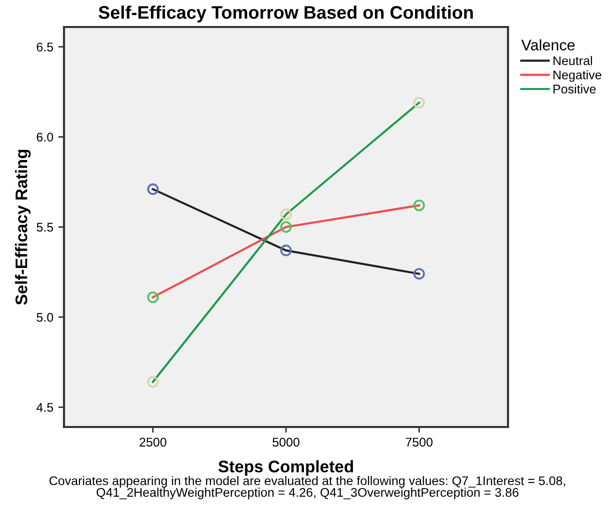 Image resolution: width=615 pixels, height=520 pixels. I want to click on x-axis-title: Steps Completed, so click(285, 468).